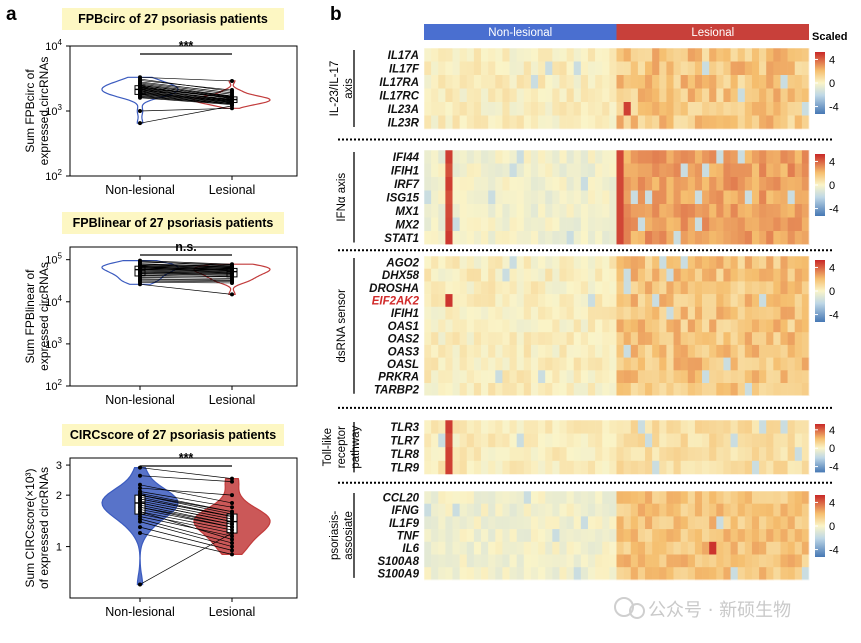 Image resolution: width=861 pixels, height=643 pixels. What do you see at coordinates (616, 325) in the screenshot?
I see `heatmap-frame` at bounding box center [616, 325].